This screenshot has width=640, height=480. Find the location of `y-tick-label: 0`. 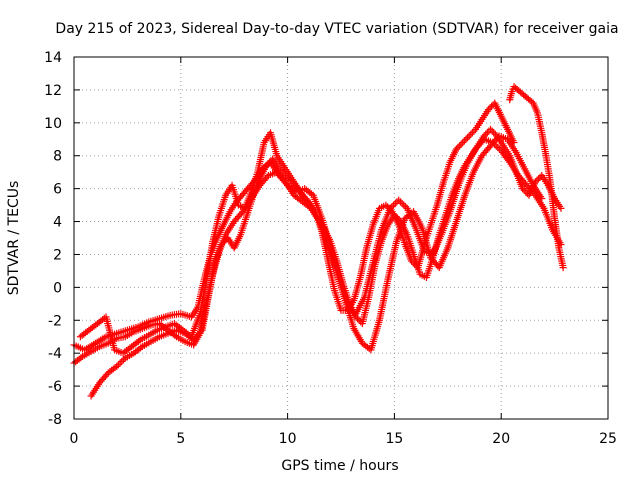

y-tick-label: 0 is located at coordinates (57, 288).